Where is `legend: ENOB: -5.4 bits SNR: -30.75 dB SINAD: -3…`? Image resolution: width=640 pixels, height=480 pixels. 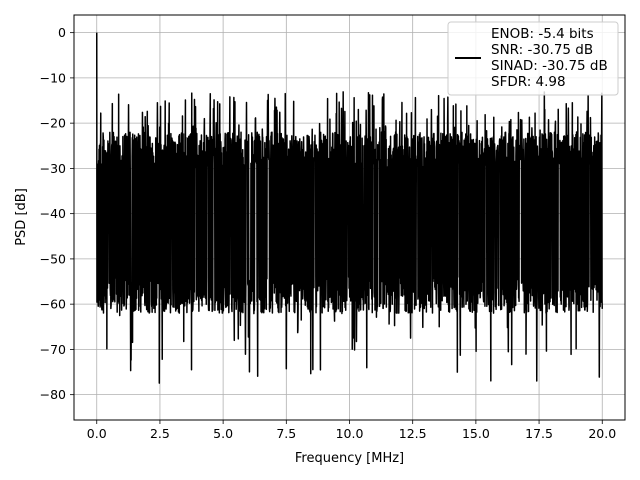 legend: ENOB: -5.4 bits SNR: -30.75 dB SINAD: -3… is located at coordinates (533, 58).